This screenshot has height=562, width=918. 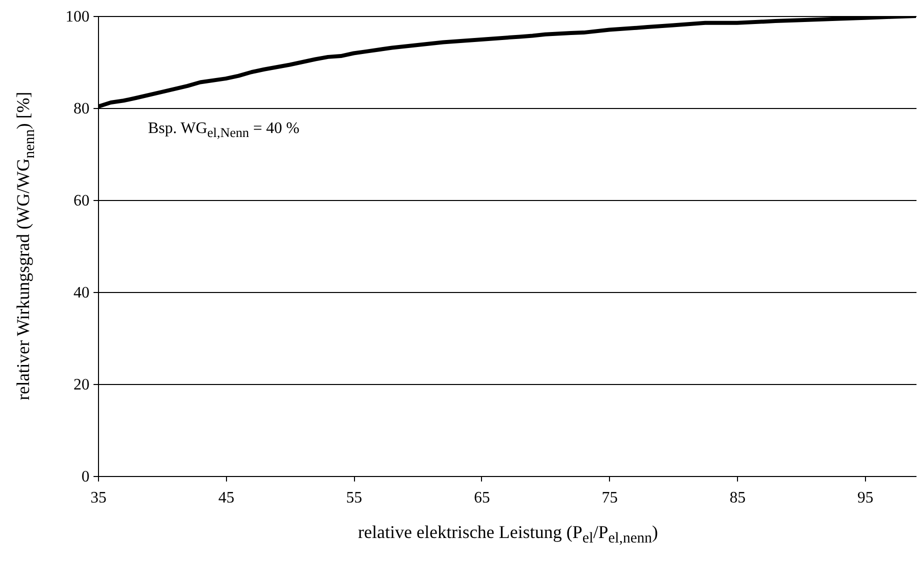 I want to click on x-tick-label: 75, so click(x=610, y=498).